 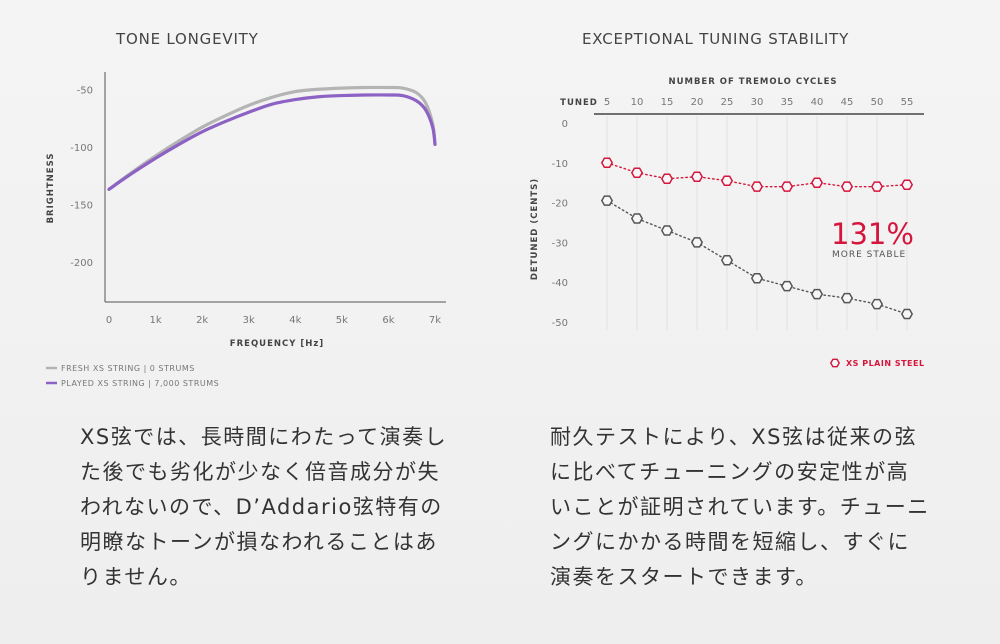 What do you see at coordinates (249, 320) in the screenshot?
I see `x-tick-label: 3k` at bounding box center [249, 320].